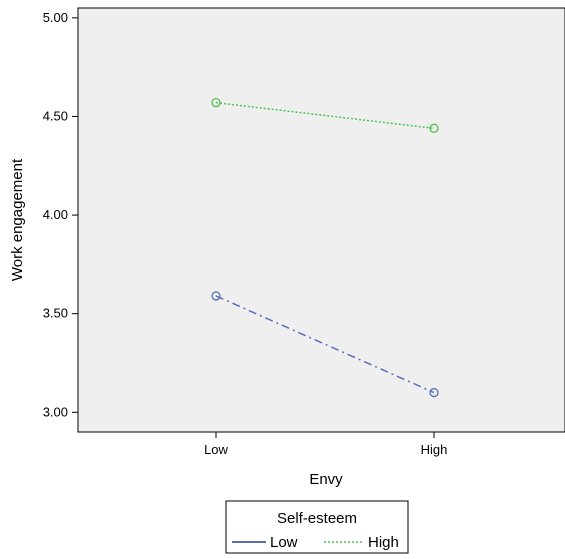  I want to click on legend: Self-esteem Low High, so click(317, 527).